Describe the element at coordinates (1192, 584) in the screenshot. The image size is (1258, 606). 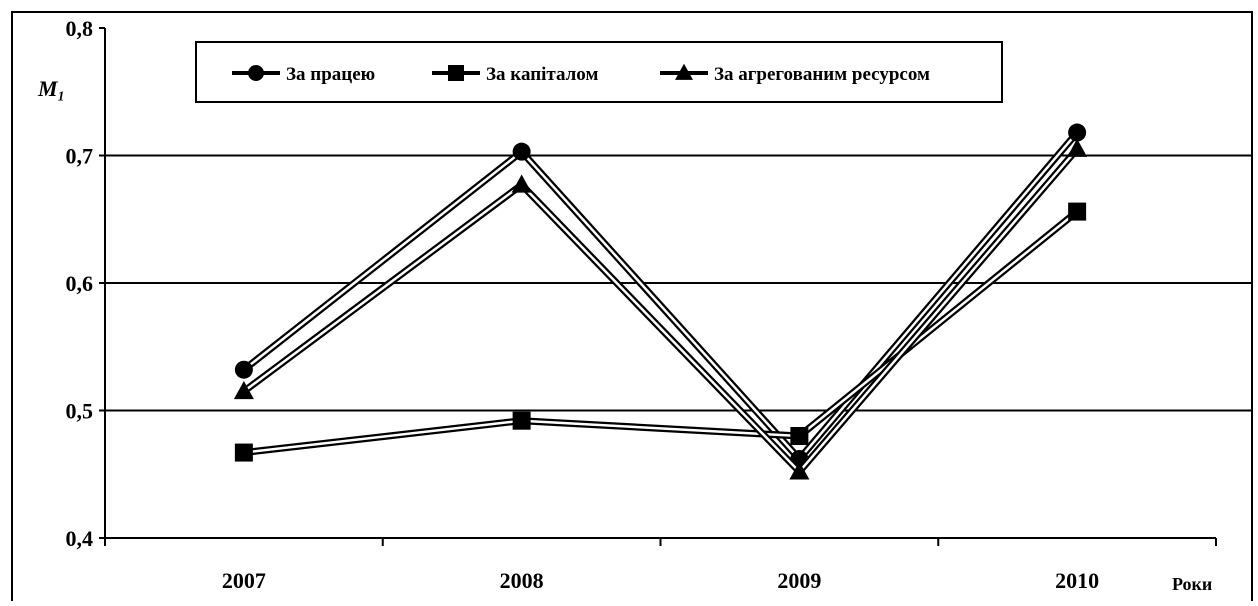
I see `x-axis-title: Роки` at that location.